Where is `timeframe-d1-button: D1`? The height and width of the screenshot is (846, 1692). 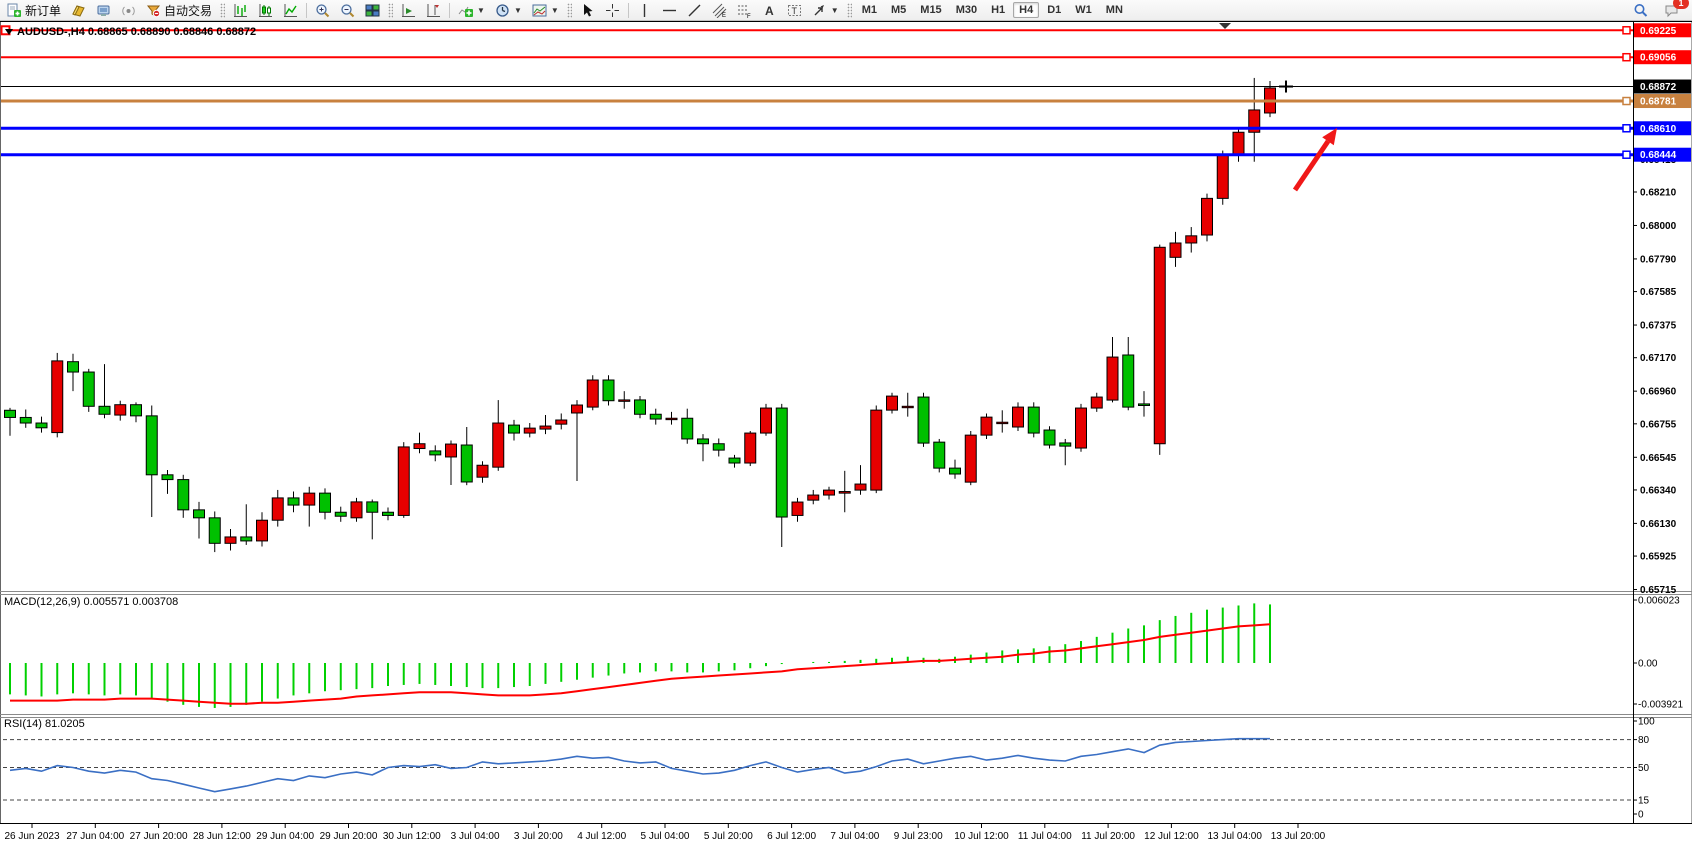
timeframe-d1-button: D1 is located at coordinates (1054, 10).